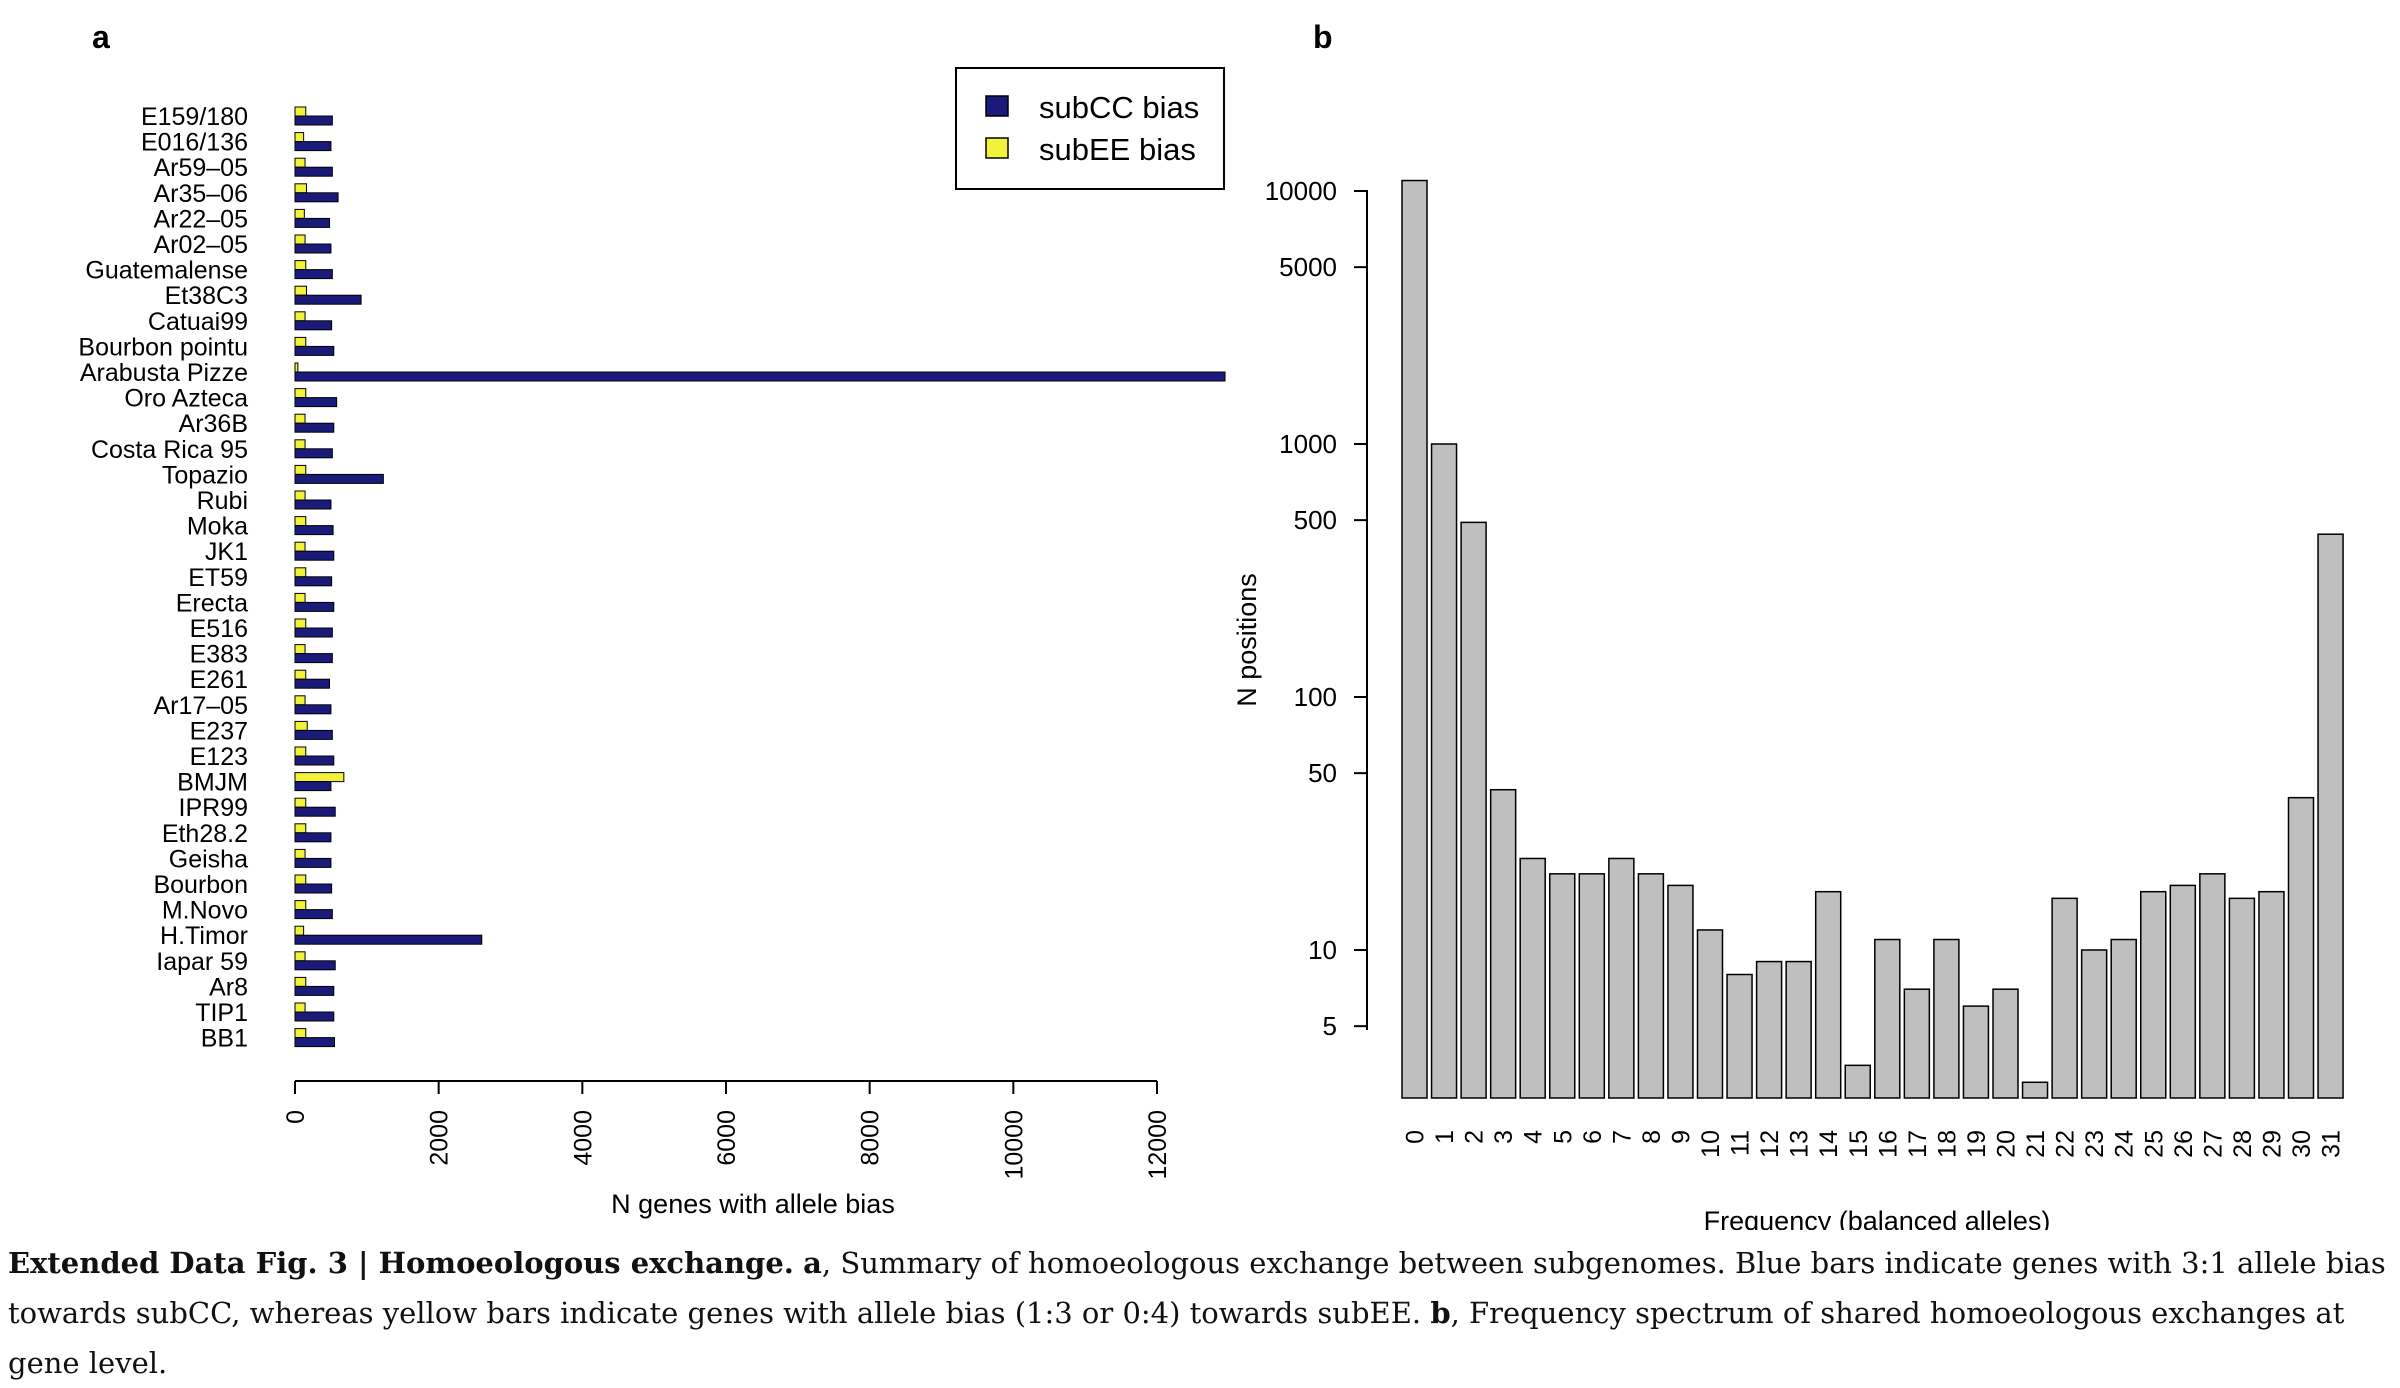 This screenshot has height=1388, width=2400. I want to click on x-tick-label: 2, so click(1475, 1137).